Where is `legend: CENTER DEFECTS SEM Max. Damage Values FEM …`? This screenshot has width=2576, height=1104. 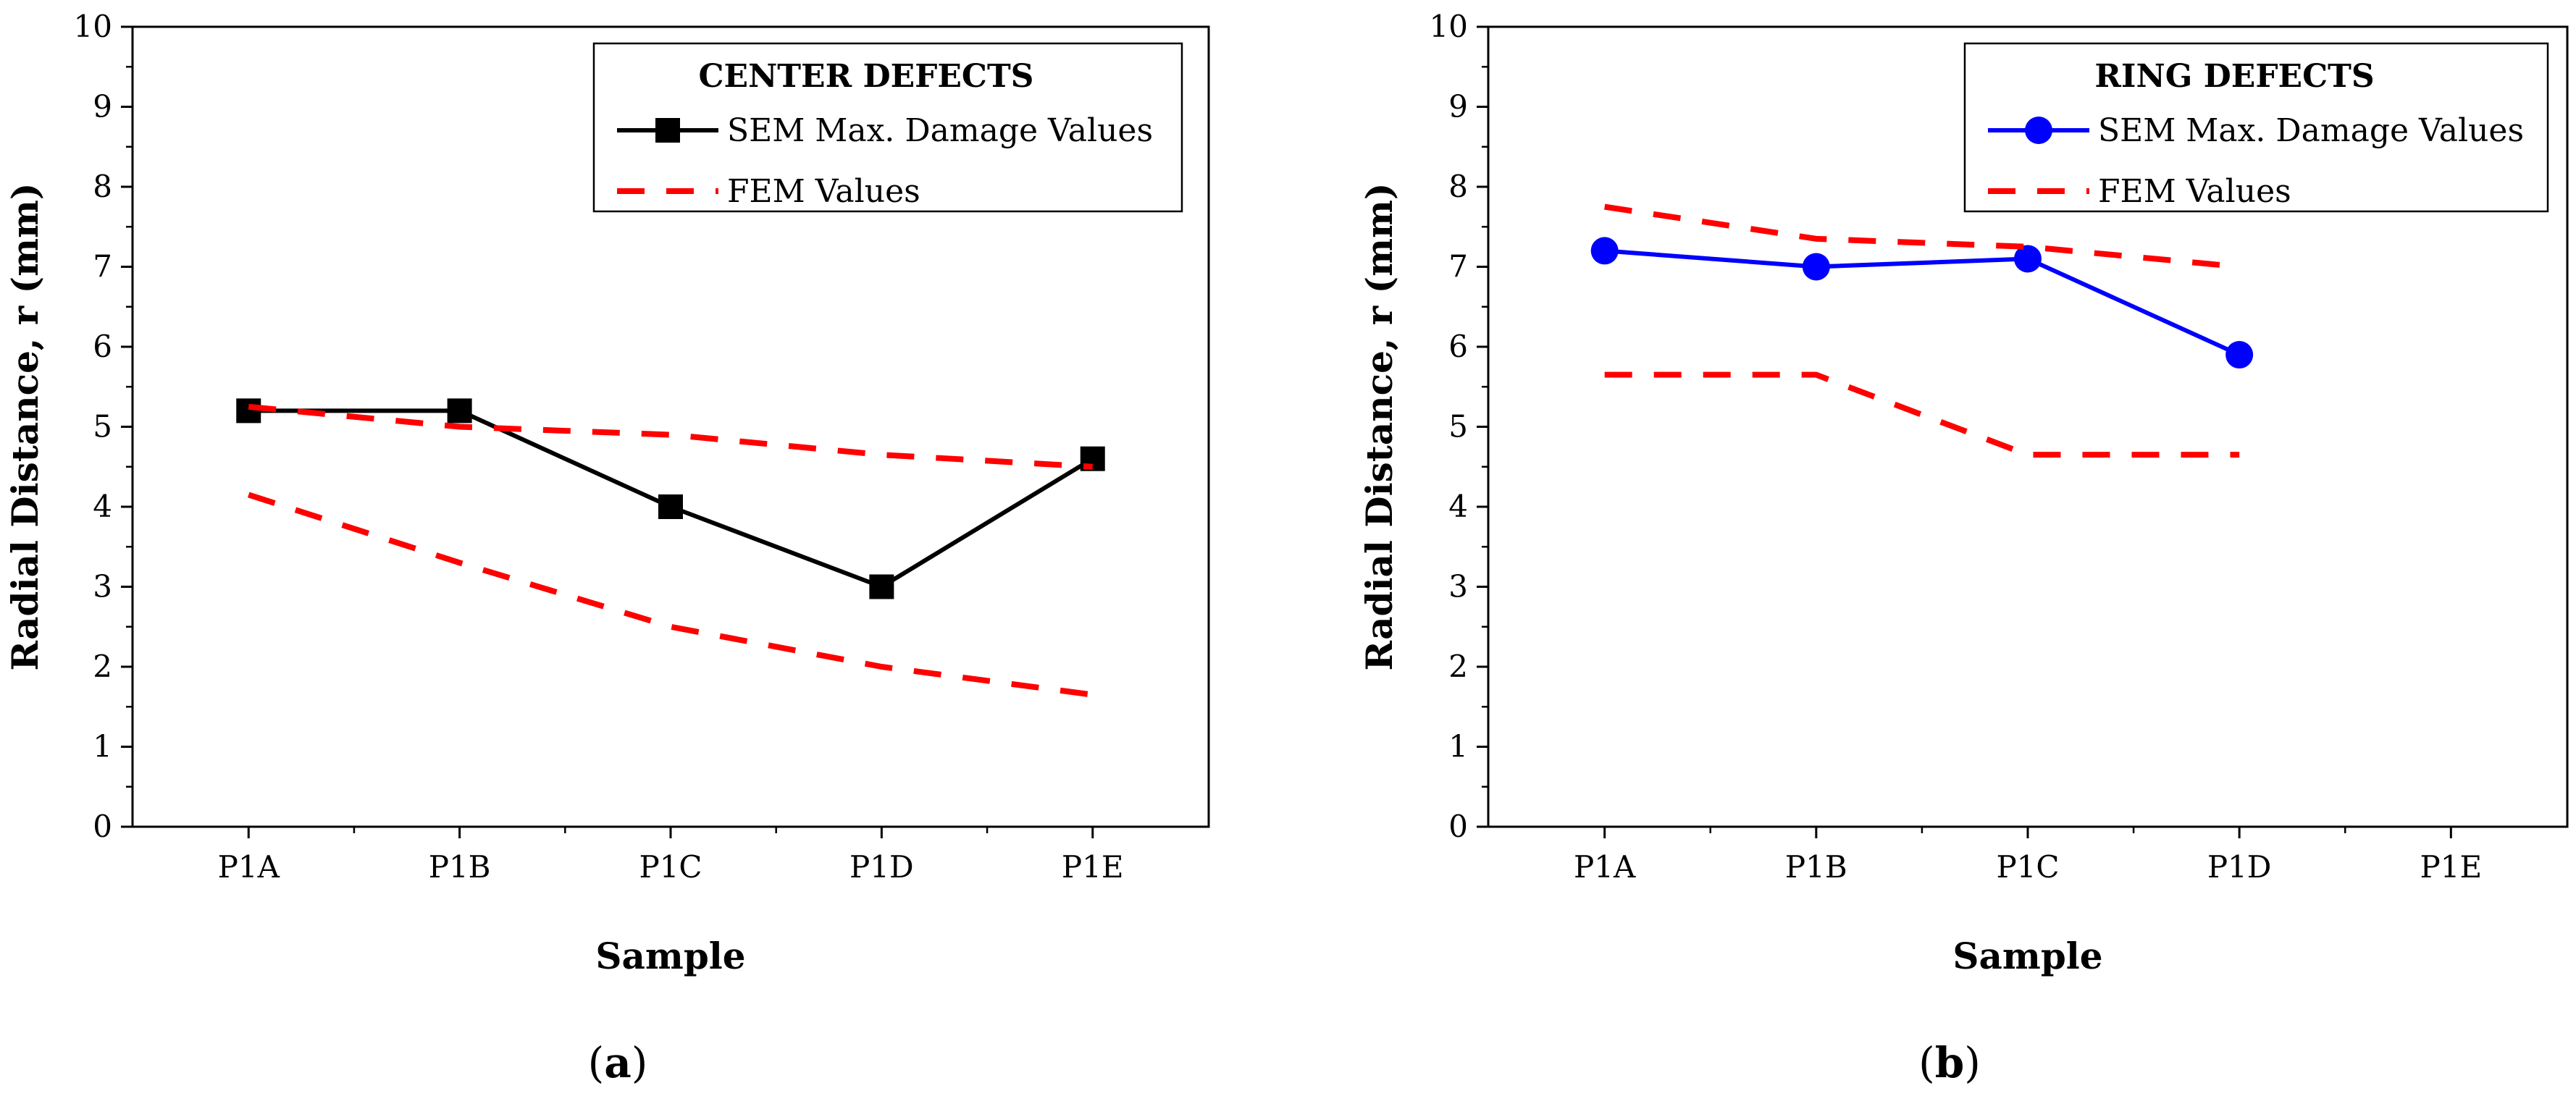
legend: CENTER DEFECTS SEM Max. Damage Values FEM … is located at coordinates (887, 128).